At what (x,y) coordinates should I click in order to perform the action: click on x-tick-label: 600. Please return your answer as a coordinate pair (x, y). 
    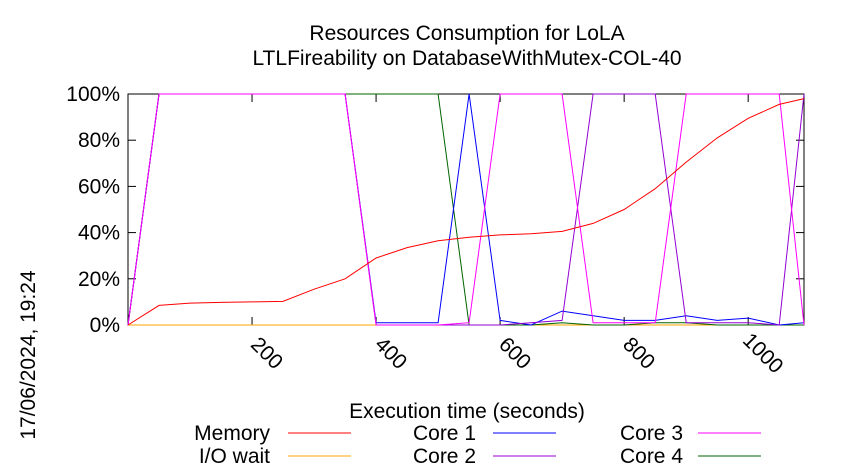
    Looking at the image, I should click on (514, 353).